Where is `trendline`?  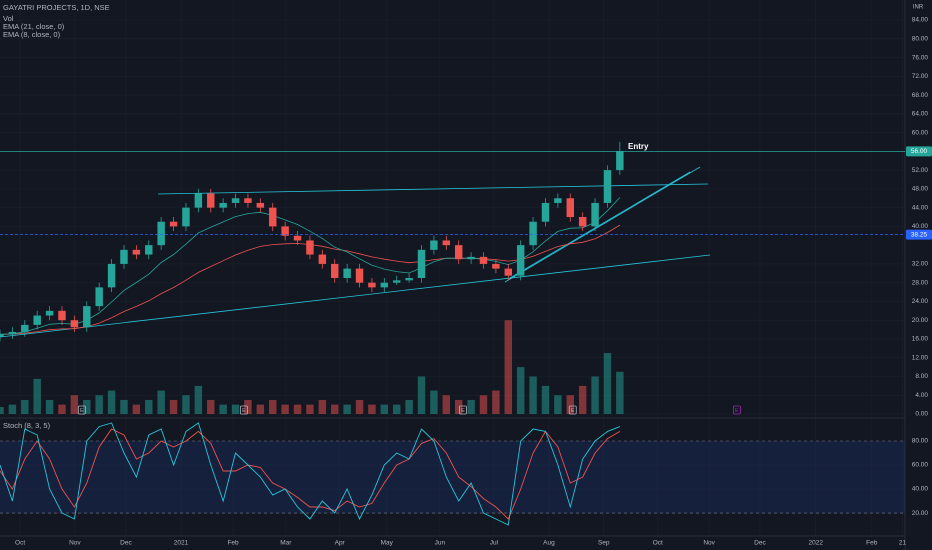
trendline is located at coordinates (355, 296).